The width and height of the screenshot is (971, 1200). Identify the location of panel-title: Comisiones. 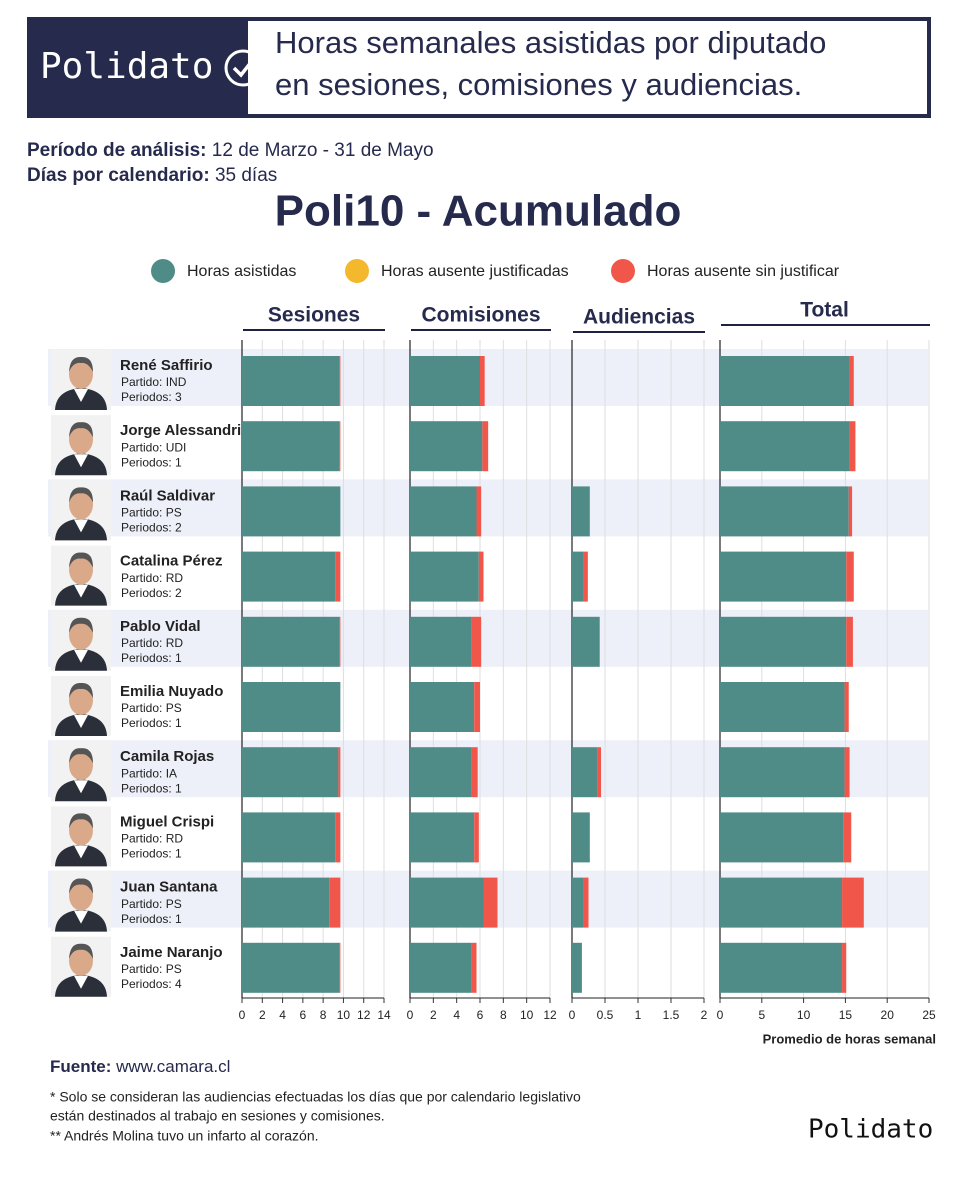
(480, 315).